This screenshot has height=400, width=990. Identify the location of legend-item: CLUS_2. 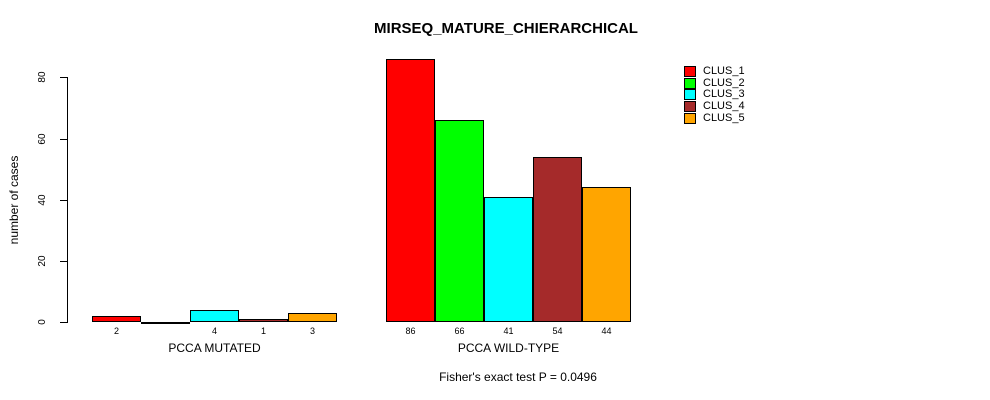
(714, 83).